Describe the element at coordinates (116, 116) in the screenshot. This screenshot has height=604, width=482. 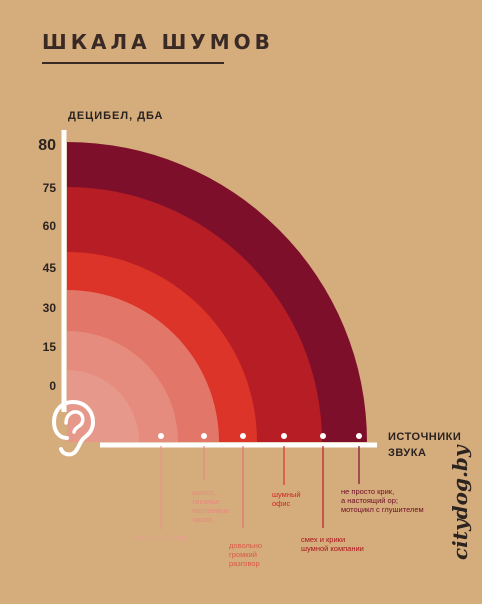
I see `y-axis-label: ДЕЦИБЕЛ, ДБА` at that location.